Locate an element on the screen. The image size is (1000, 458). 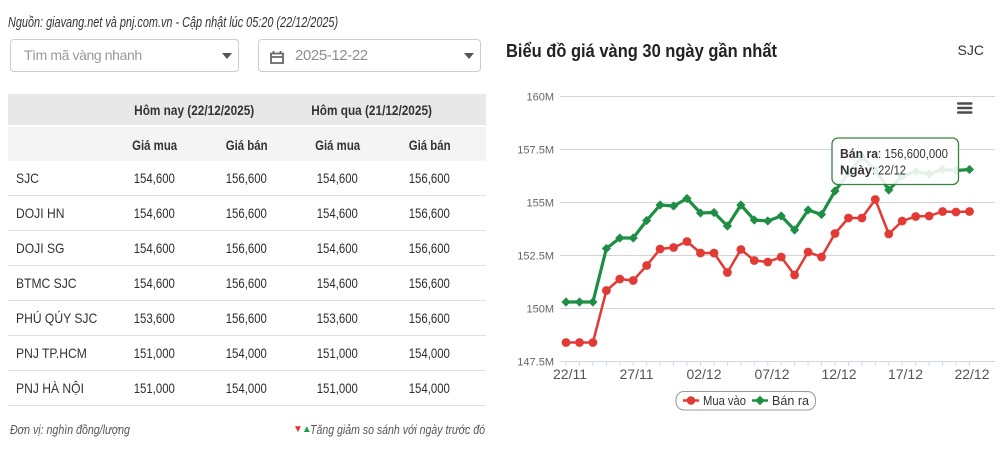
svg-text: 22/12 is located at coordinates (971, 374).